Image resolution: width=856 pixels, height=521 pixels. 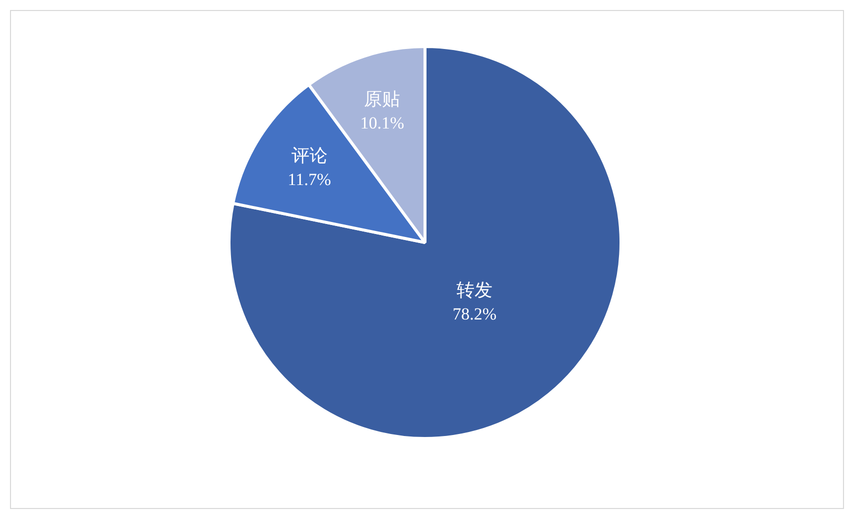 I want to click on slice-label: 原贴, so click(x=382, y=99).